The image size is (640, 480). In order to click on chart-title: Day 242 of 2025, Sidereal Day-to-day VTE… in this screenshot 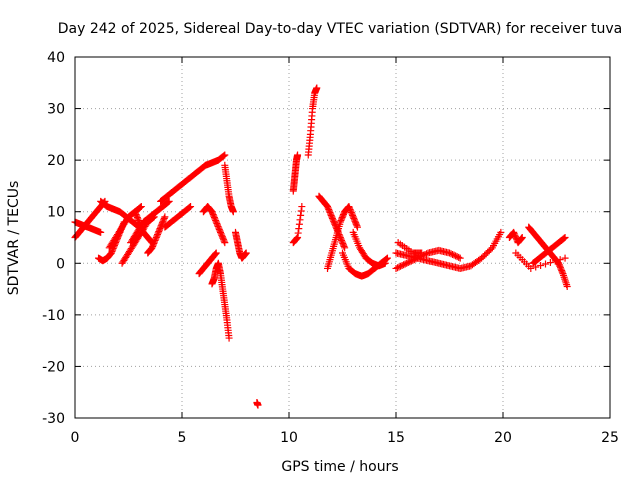, I will do `click(340, 29)`.